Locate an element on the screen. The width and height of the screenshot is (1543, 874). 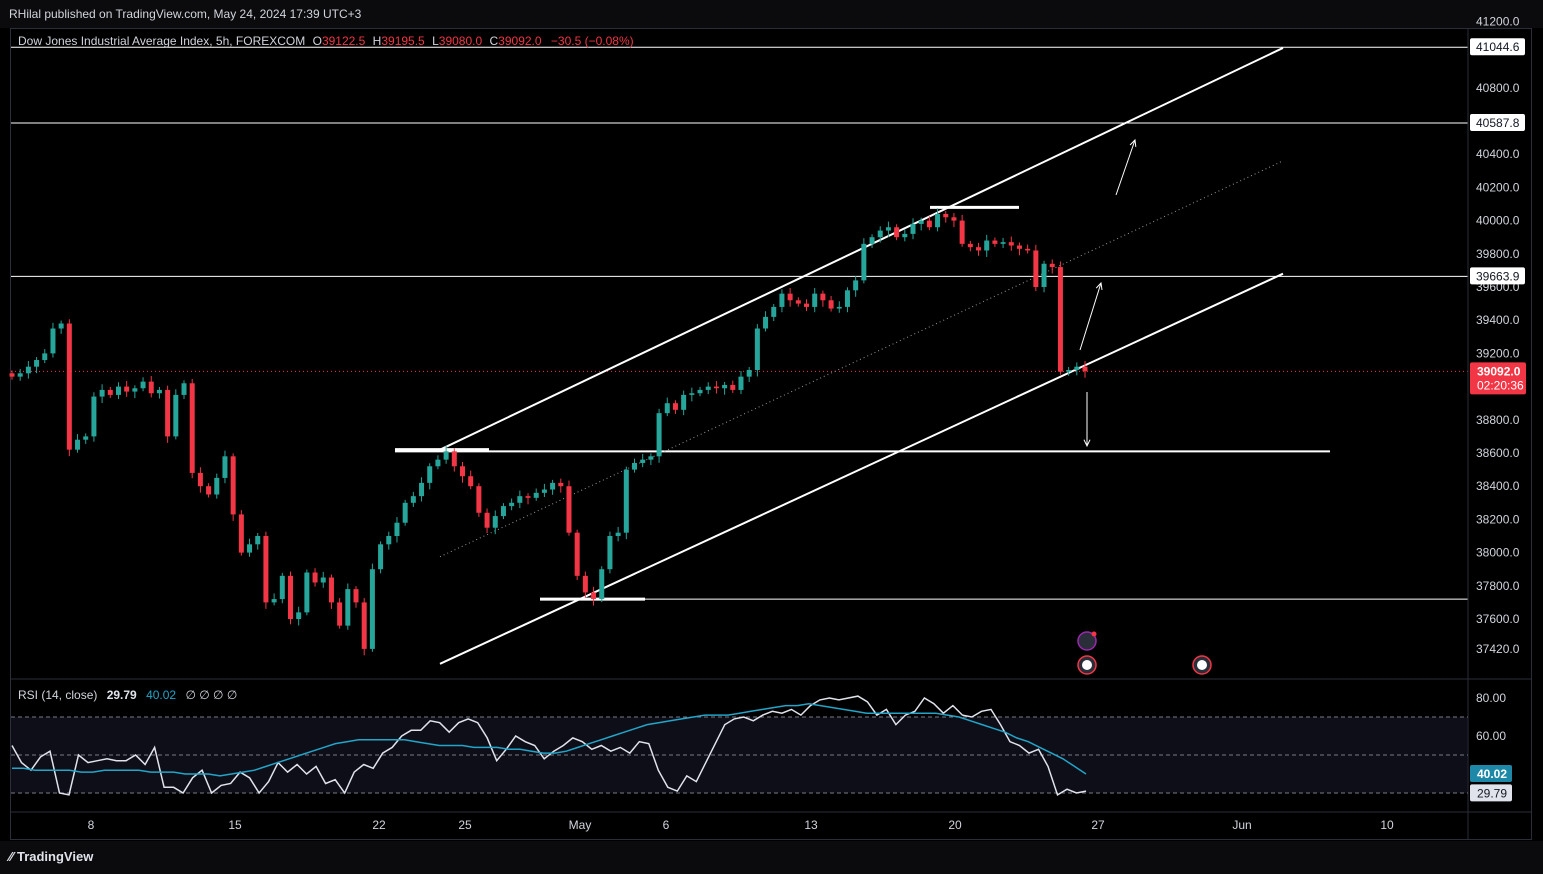
projection-arrow-head is located at coordinates (1087, 443).